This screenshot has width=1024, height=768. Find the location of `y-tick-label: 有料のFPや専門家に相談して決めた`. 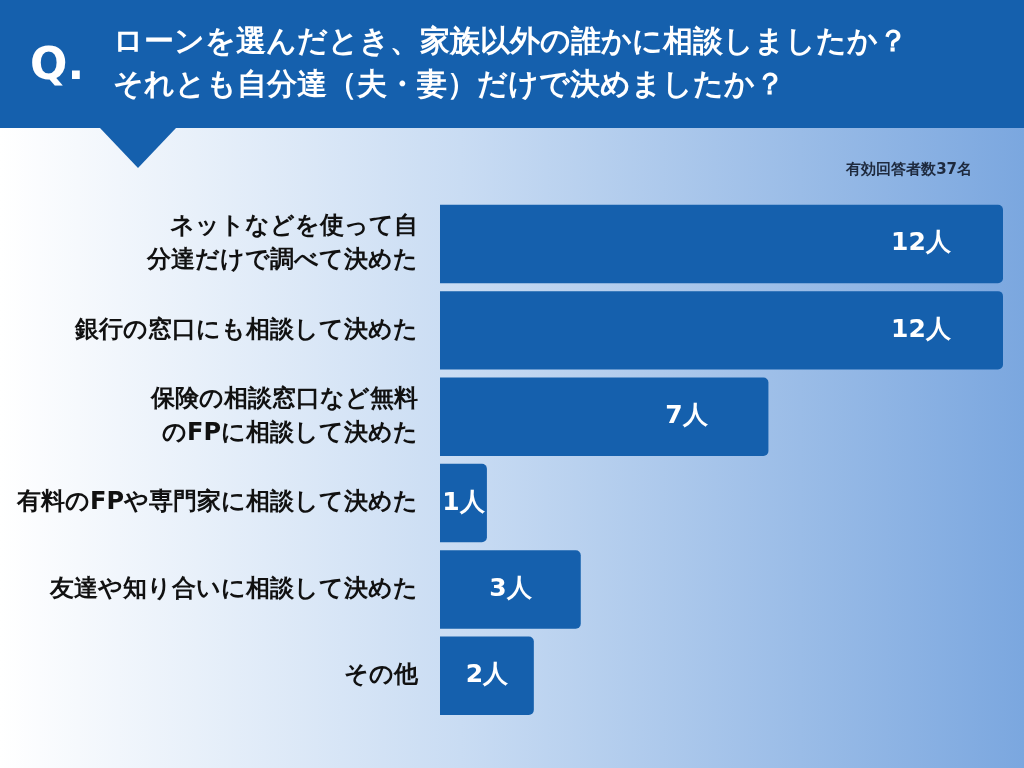

y-tick-label: 有料のFPや専門家に相談して決めた is located at coordinates (217, 501).